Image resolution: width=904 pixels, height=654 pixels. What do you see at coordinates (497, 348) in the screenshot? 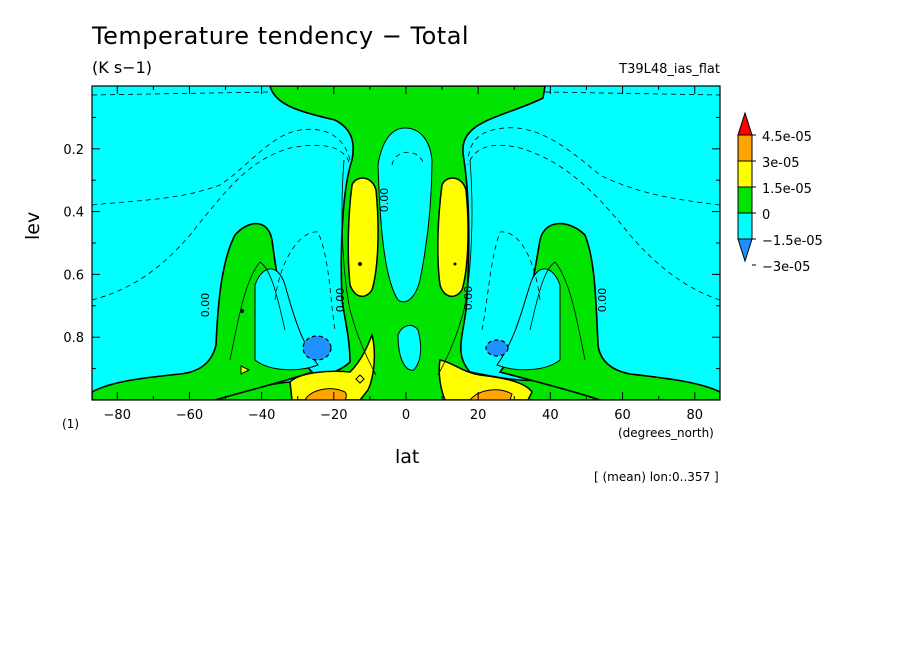
I see `blue-minimum-right` at bounding box center [497, 348].